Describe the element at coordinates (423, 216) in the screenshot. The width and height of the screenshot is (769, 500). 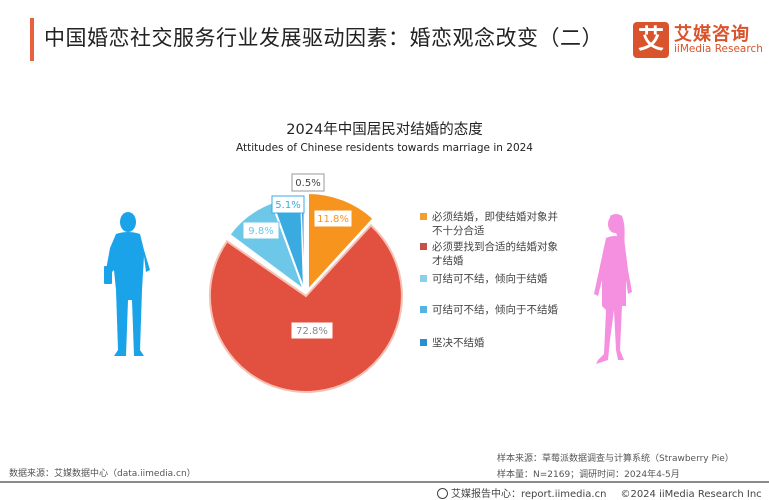
I see `legend-swatch-orange` at that location.